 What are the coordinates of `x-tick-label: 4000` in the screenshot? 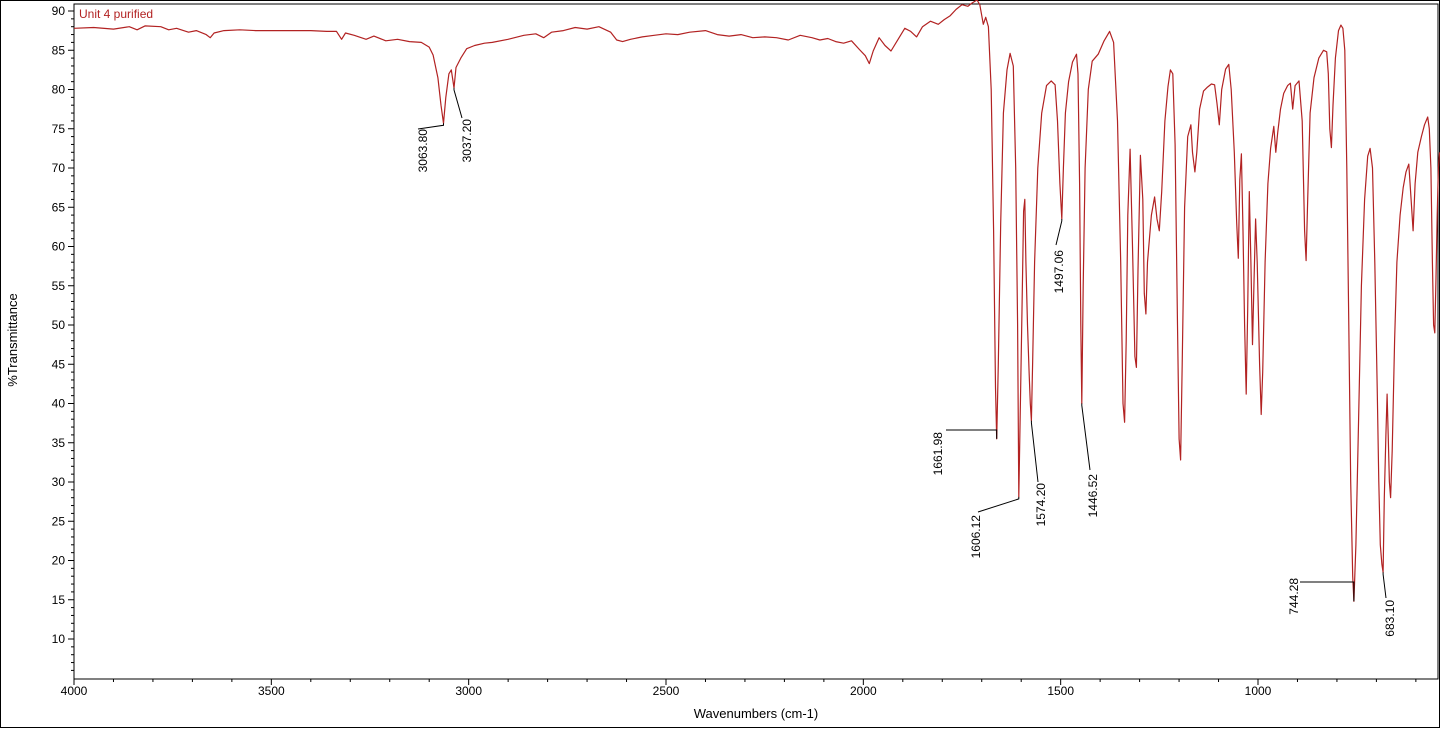 It's located at (74, 691).